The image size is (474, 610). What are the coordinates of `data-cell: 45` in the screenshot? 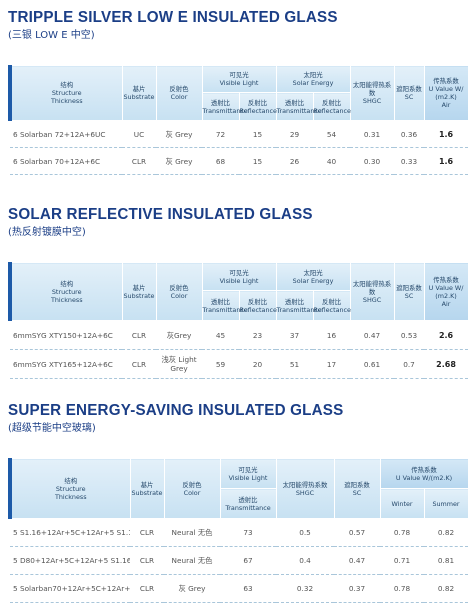 It's located at (220, 335).